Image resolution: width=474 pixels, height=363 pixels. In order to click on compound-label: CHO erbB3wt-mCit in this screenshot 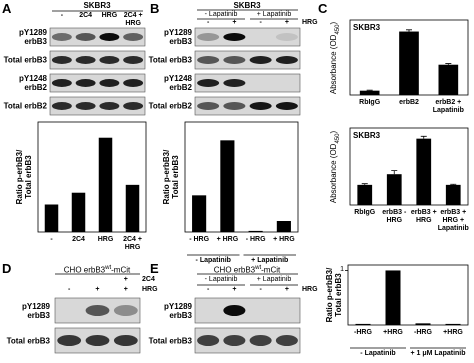, I will do `click(247, 269)`.